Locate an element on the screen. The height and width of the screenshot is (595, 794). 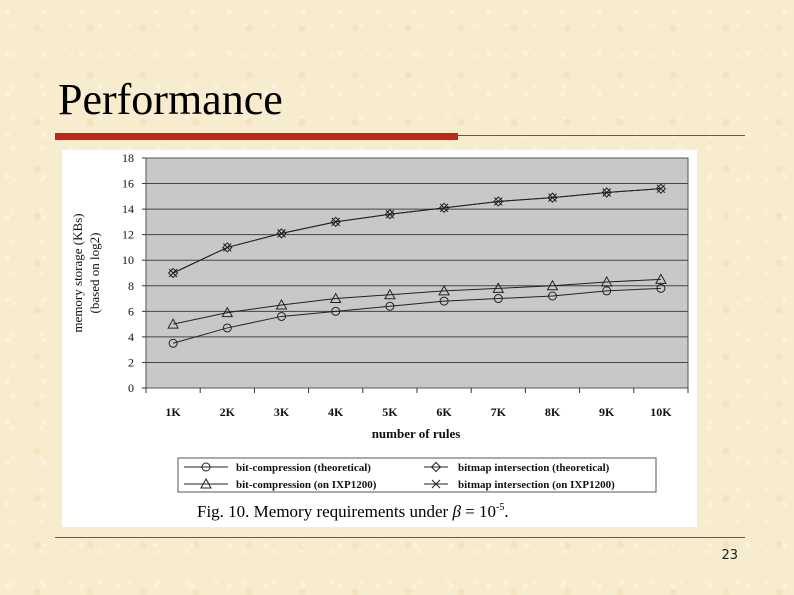
caption-beta: β is located at coordinates (456, 511).